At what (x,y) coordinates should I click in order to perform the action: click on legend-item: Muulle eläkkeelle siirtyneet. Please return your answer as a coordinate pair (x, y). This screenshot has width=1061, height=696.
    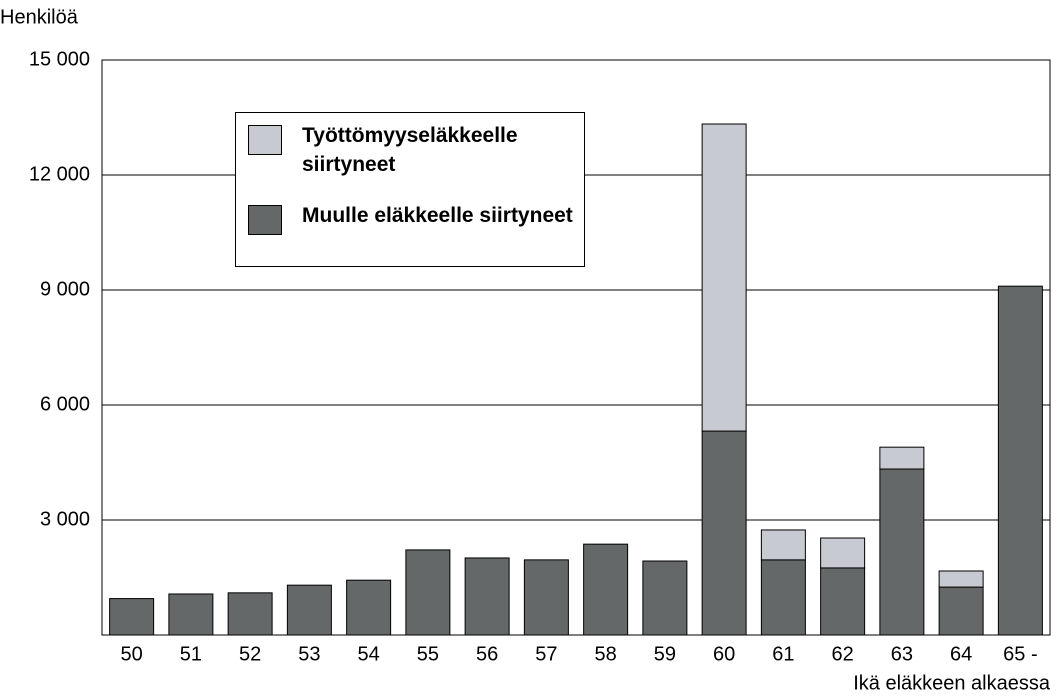
    Looking at the image, I should click on (415, 218).